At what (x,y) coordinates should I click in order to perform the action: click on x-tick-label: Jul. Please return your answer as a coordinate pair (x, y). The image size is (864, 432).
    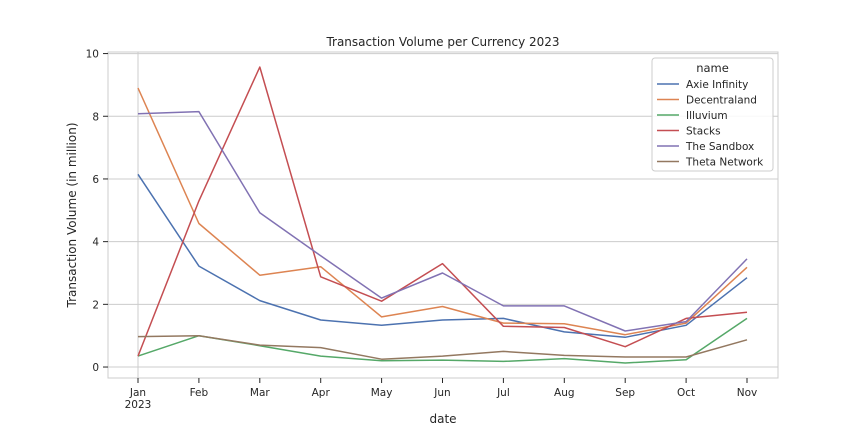
    Looking at the image, I should click on (503, 393).